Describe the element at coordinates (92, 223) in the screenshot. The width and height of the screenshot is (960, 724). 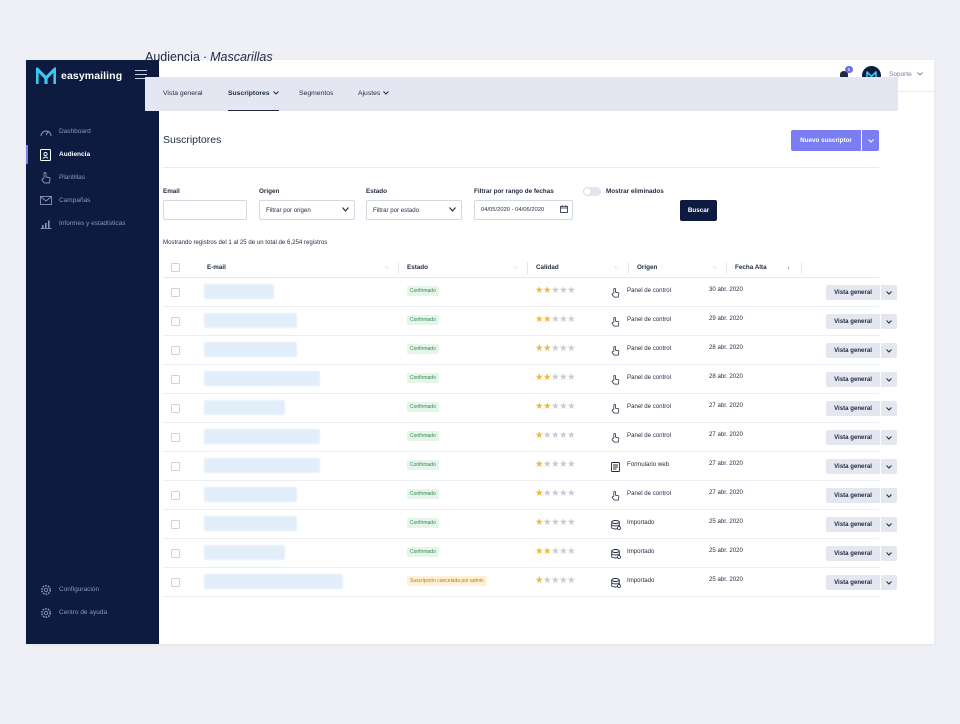
I see `sidebar-item-informes: Informes y estadísticas` at that location.